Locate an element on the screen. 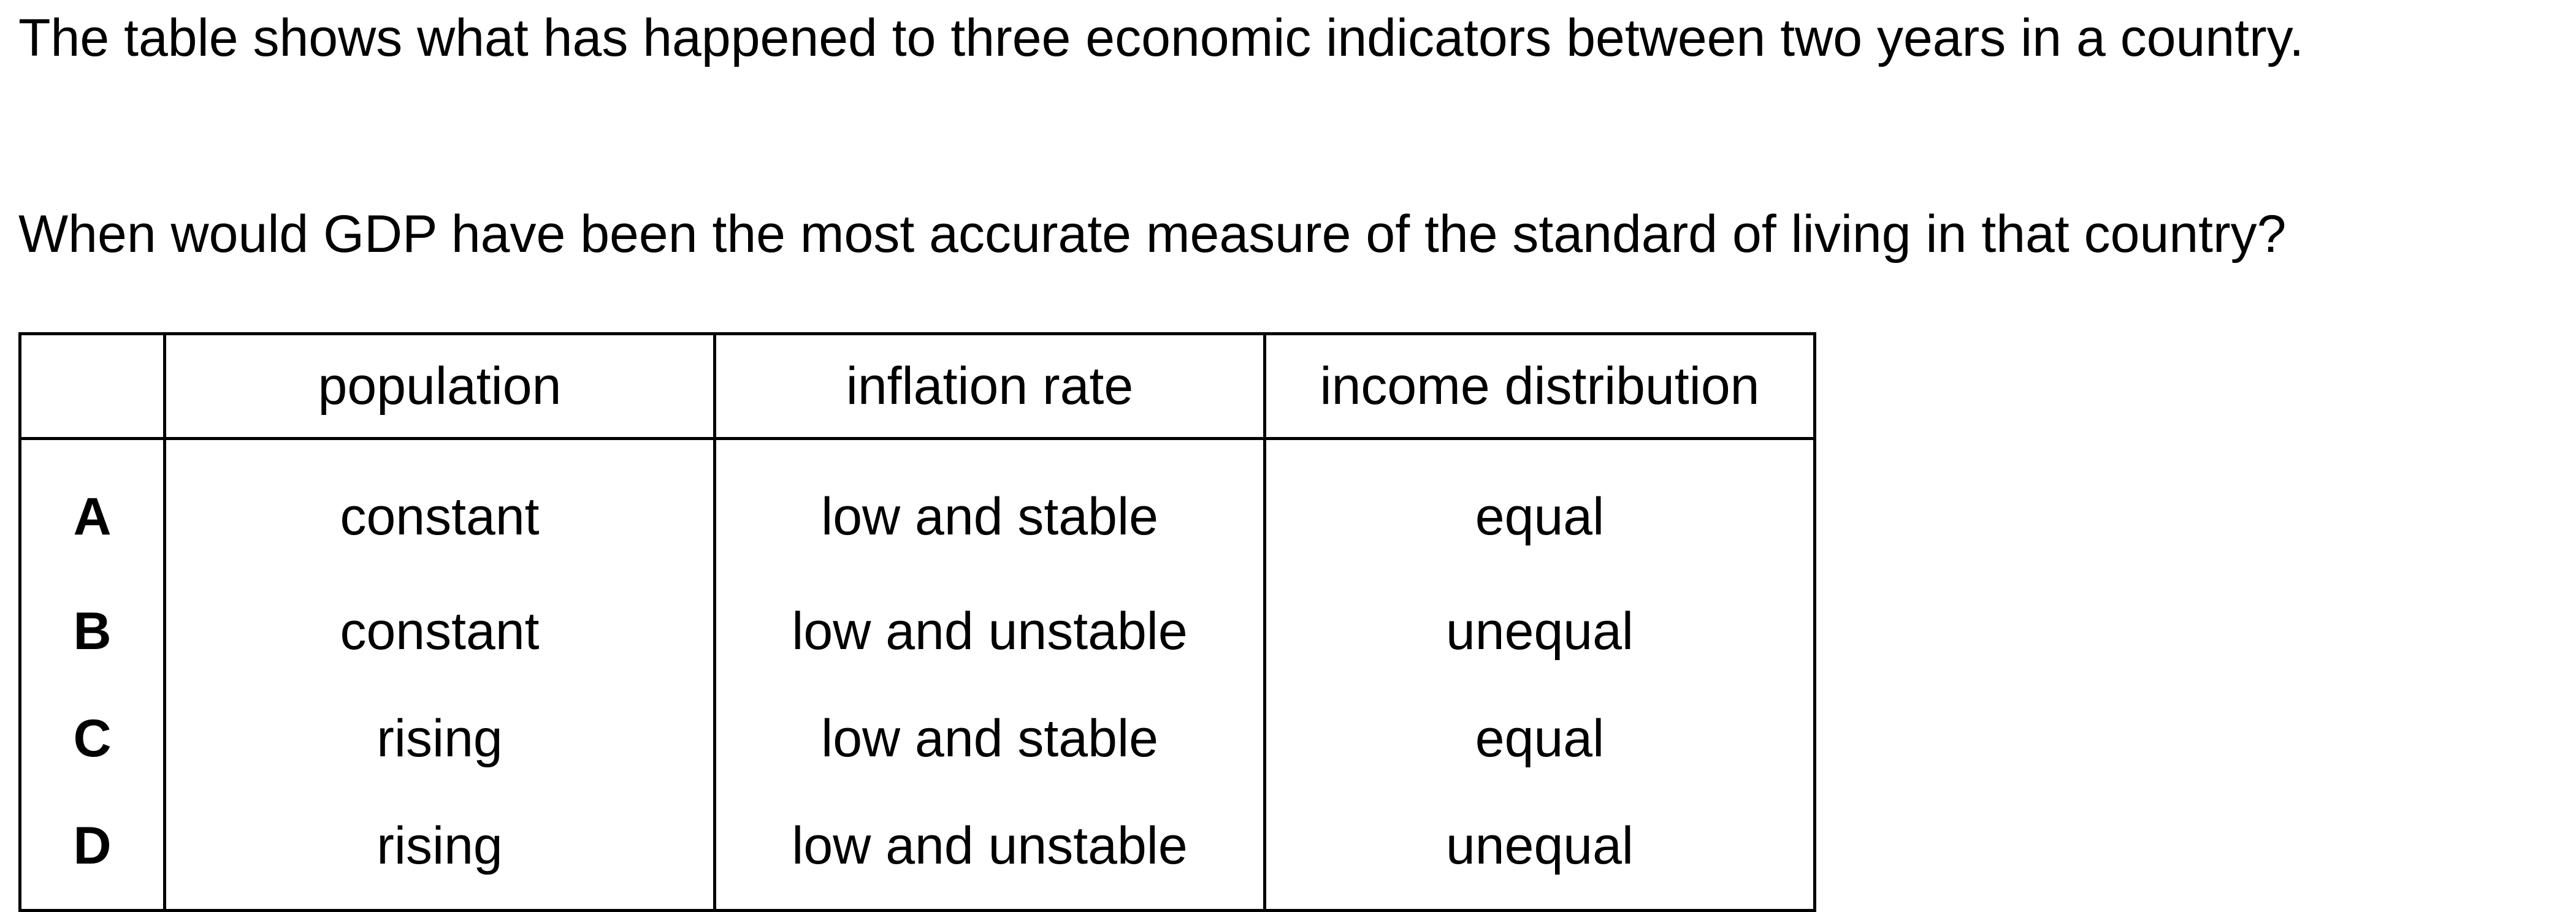  table-row-option-a: A constant low and stable equal is located at coordinates (917, 508).